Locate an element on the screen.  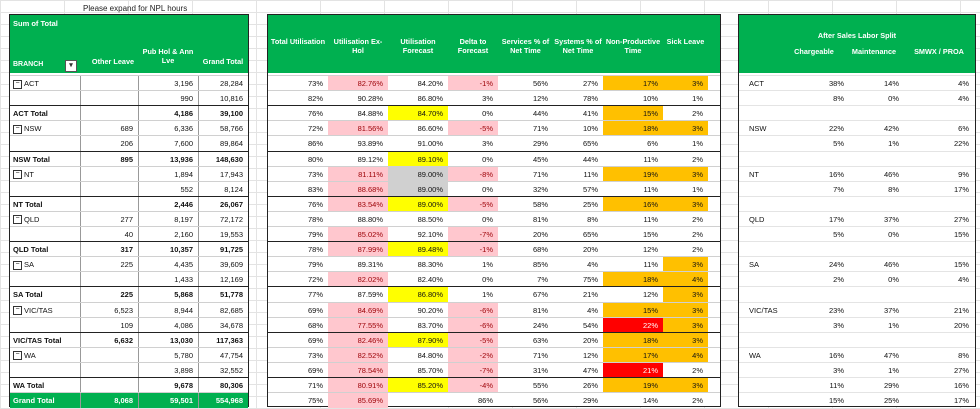
table-row: 990 10,816 is located at coordinates (129, 98).